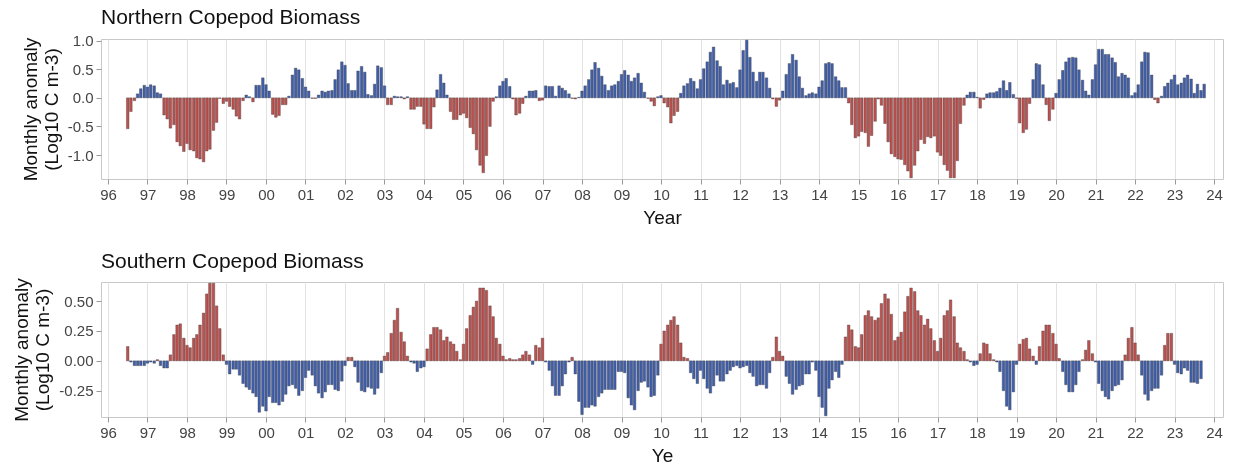  What do you see at coordinates (306, 432) in the screenshot?
I see `x-tick-label: 01` at bounding box center [306, 432].